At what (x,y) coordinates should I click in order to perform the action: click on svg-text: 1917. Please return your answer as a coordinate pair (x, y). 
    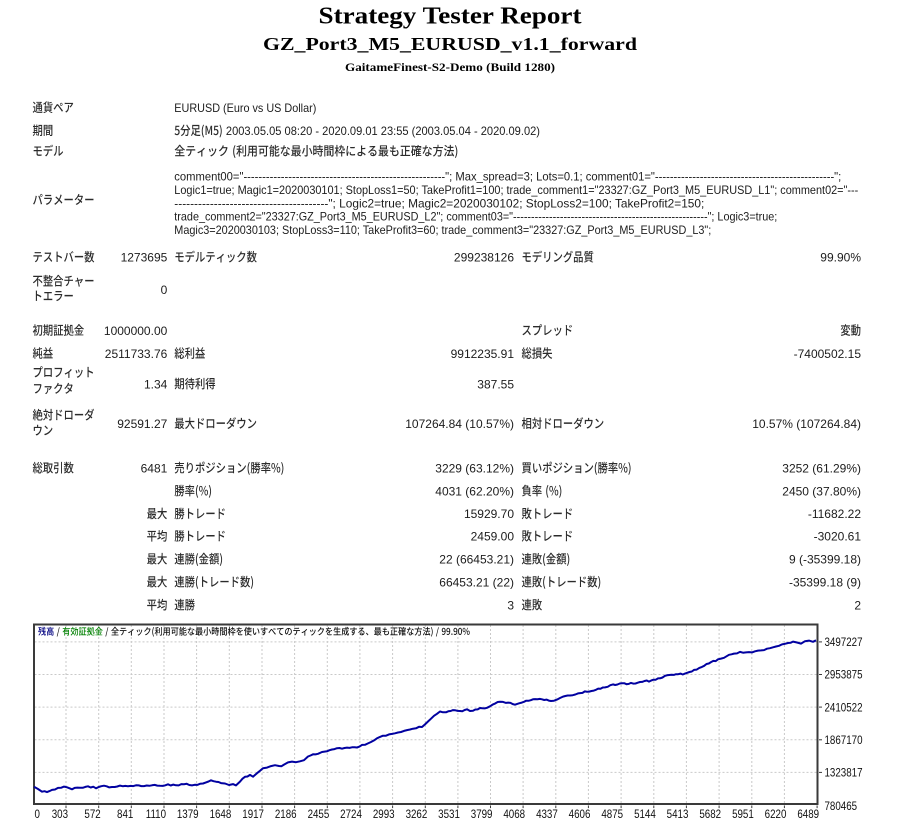
    Looking at the image, I should click on (253, 814).